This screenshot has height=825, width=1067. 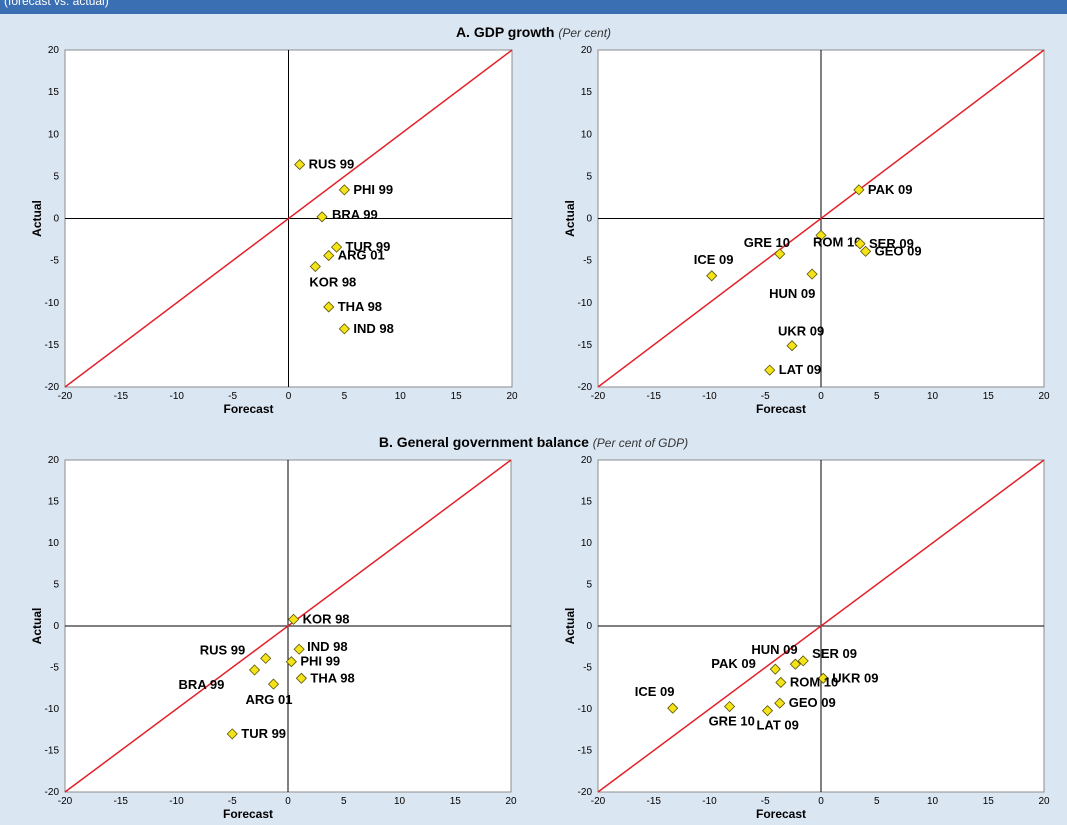 What do you see at coordinates (56, 176) in the screenshot?
I see `y-tick-label: 5` at bounding box center [56, 176].